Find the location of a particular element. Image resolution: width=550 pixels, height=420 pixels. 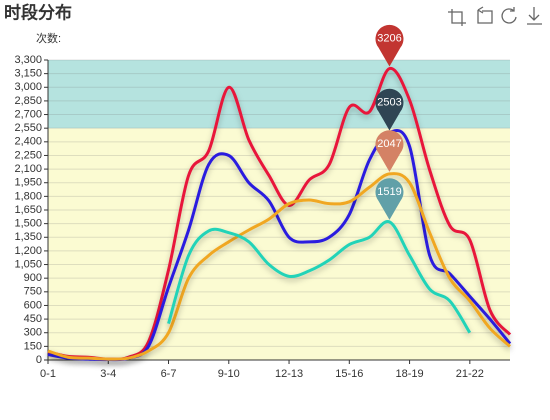

mark-point-label: 2503 is located at coordinates (389, 102).